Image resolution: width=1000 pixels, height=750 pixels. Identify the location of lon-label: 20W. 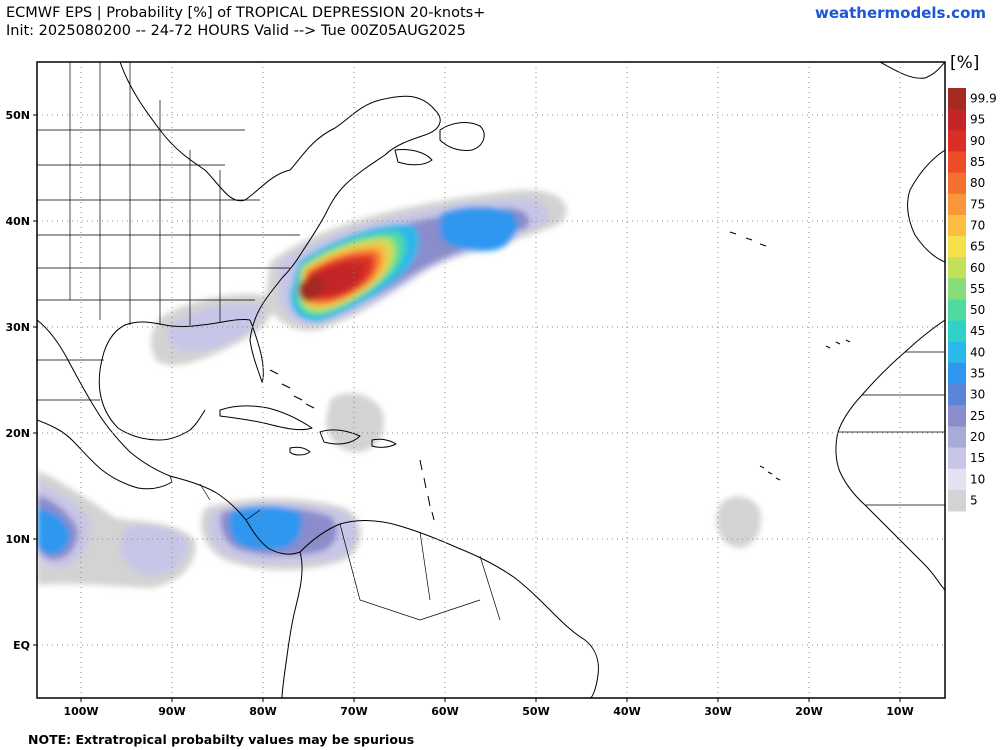
(808, 711).